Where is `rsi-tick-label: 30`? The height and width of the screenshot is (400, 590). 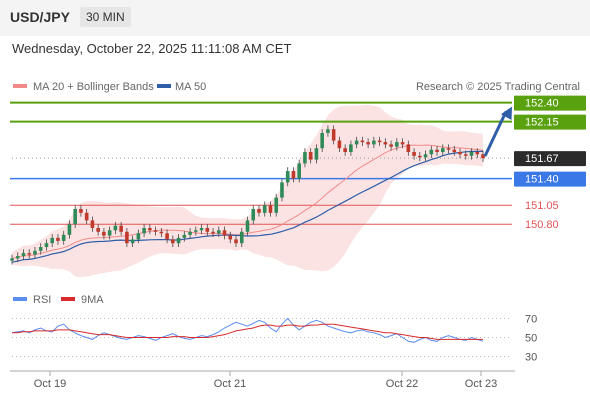 rsi-tick-label: 30 is located at coordinates (531, 358).